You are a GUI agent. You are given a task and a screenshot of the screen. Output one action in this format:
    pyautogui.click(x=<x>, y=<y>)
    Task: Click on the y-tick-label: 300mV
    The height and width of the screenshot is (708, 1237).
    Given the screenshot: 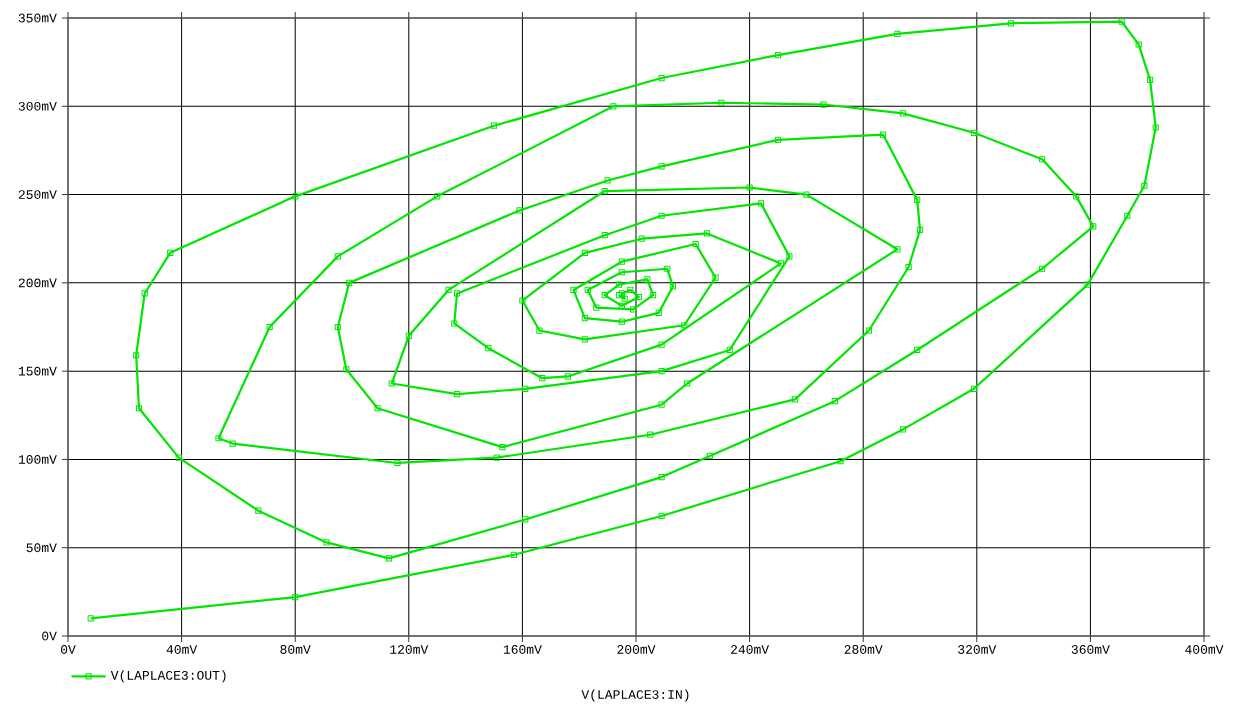 What is the action you would take?
    pyautogui.click(x=37, y=106)
    